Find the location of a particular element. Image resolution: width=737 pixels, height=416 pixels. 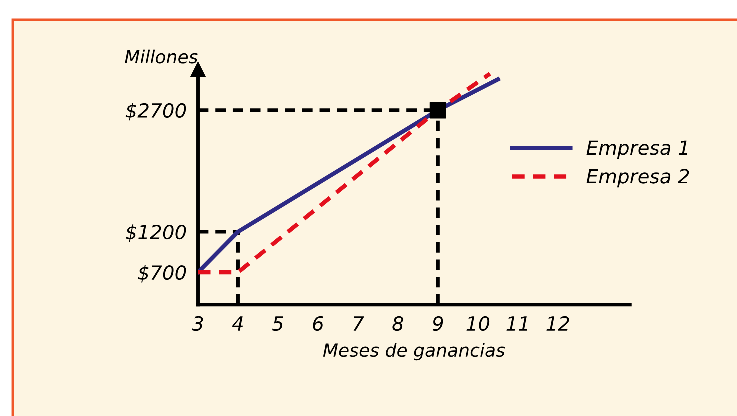

x-tick-label: 8 is located at coordinates (398, 324).